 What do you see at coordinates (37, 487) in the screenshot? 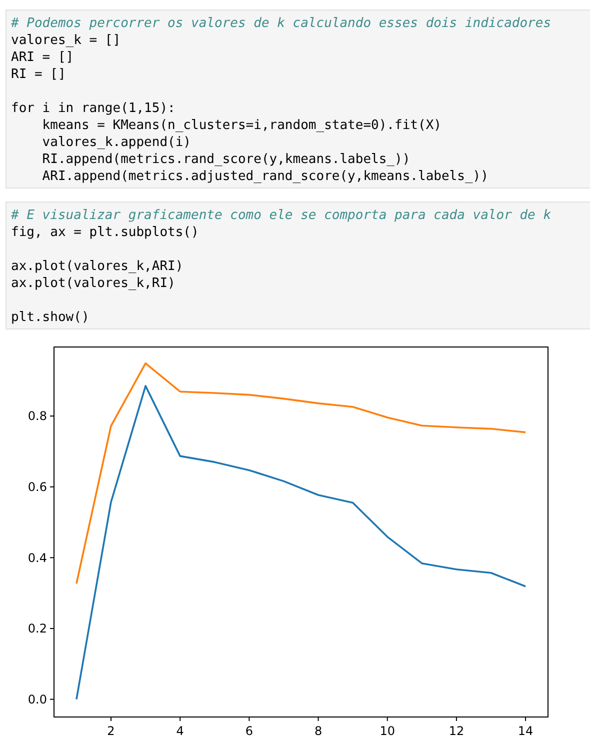
I see `y-tick-label: 0.6` at bounding box center [37, 487].